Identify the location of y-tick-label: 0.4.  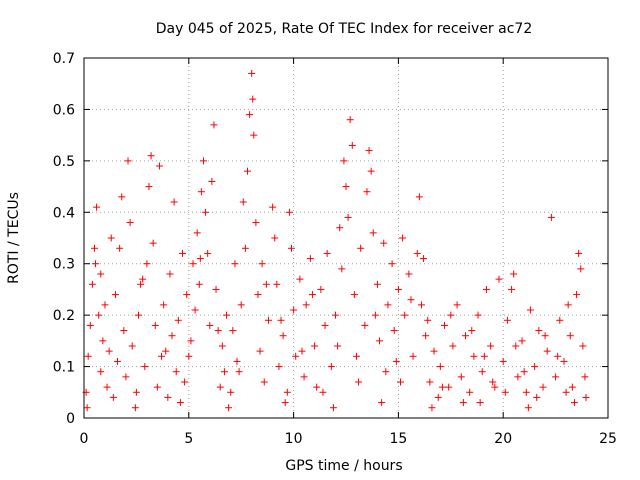
(64, 213).